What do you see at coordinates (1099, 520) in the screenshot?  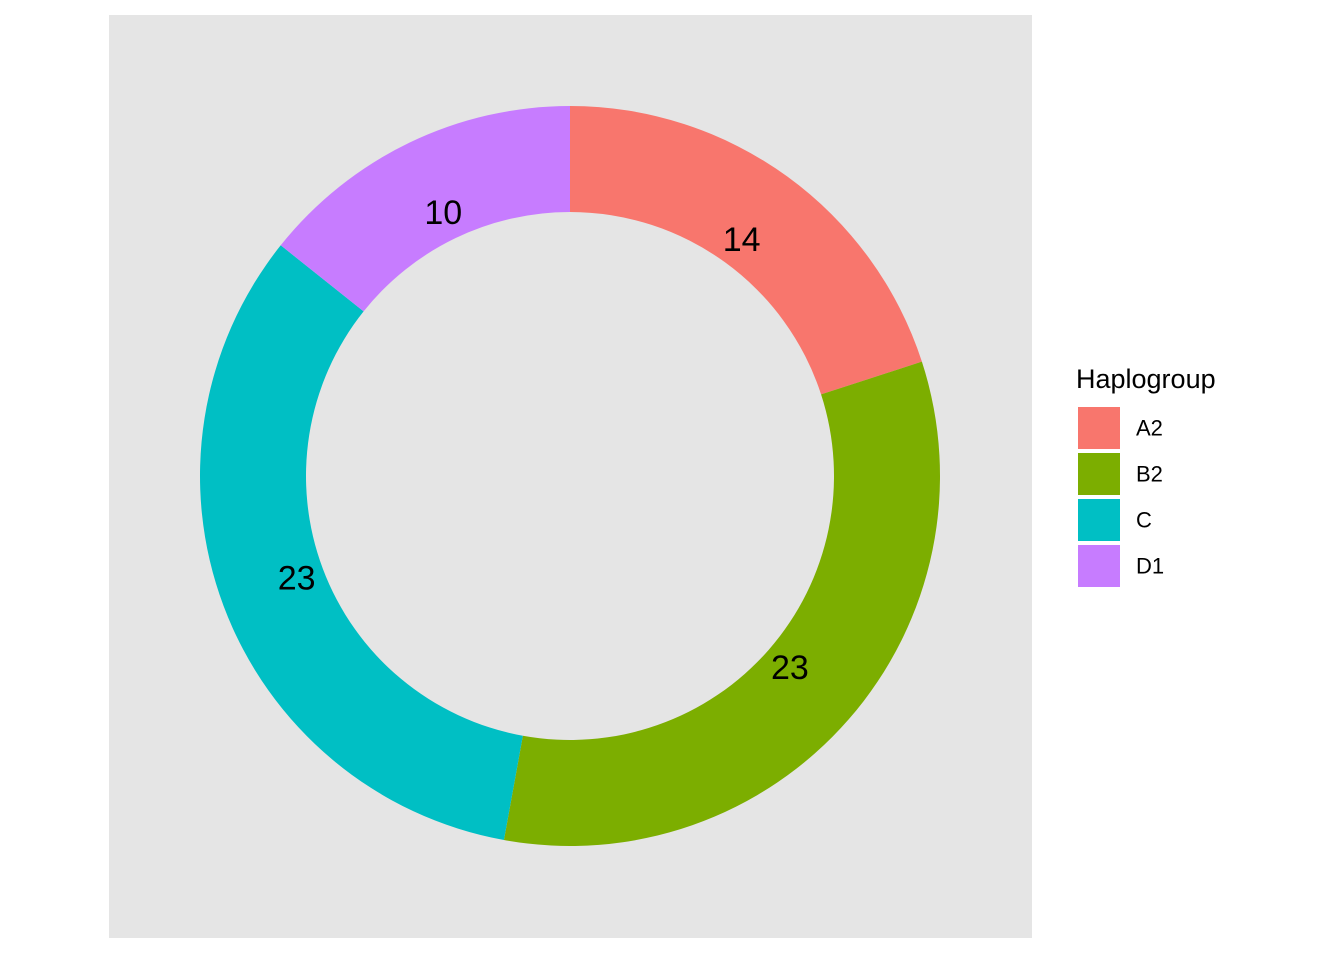 I see `legend-key-c` at bounding box center [1099, 520].